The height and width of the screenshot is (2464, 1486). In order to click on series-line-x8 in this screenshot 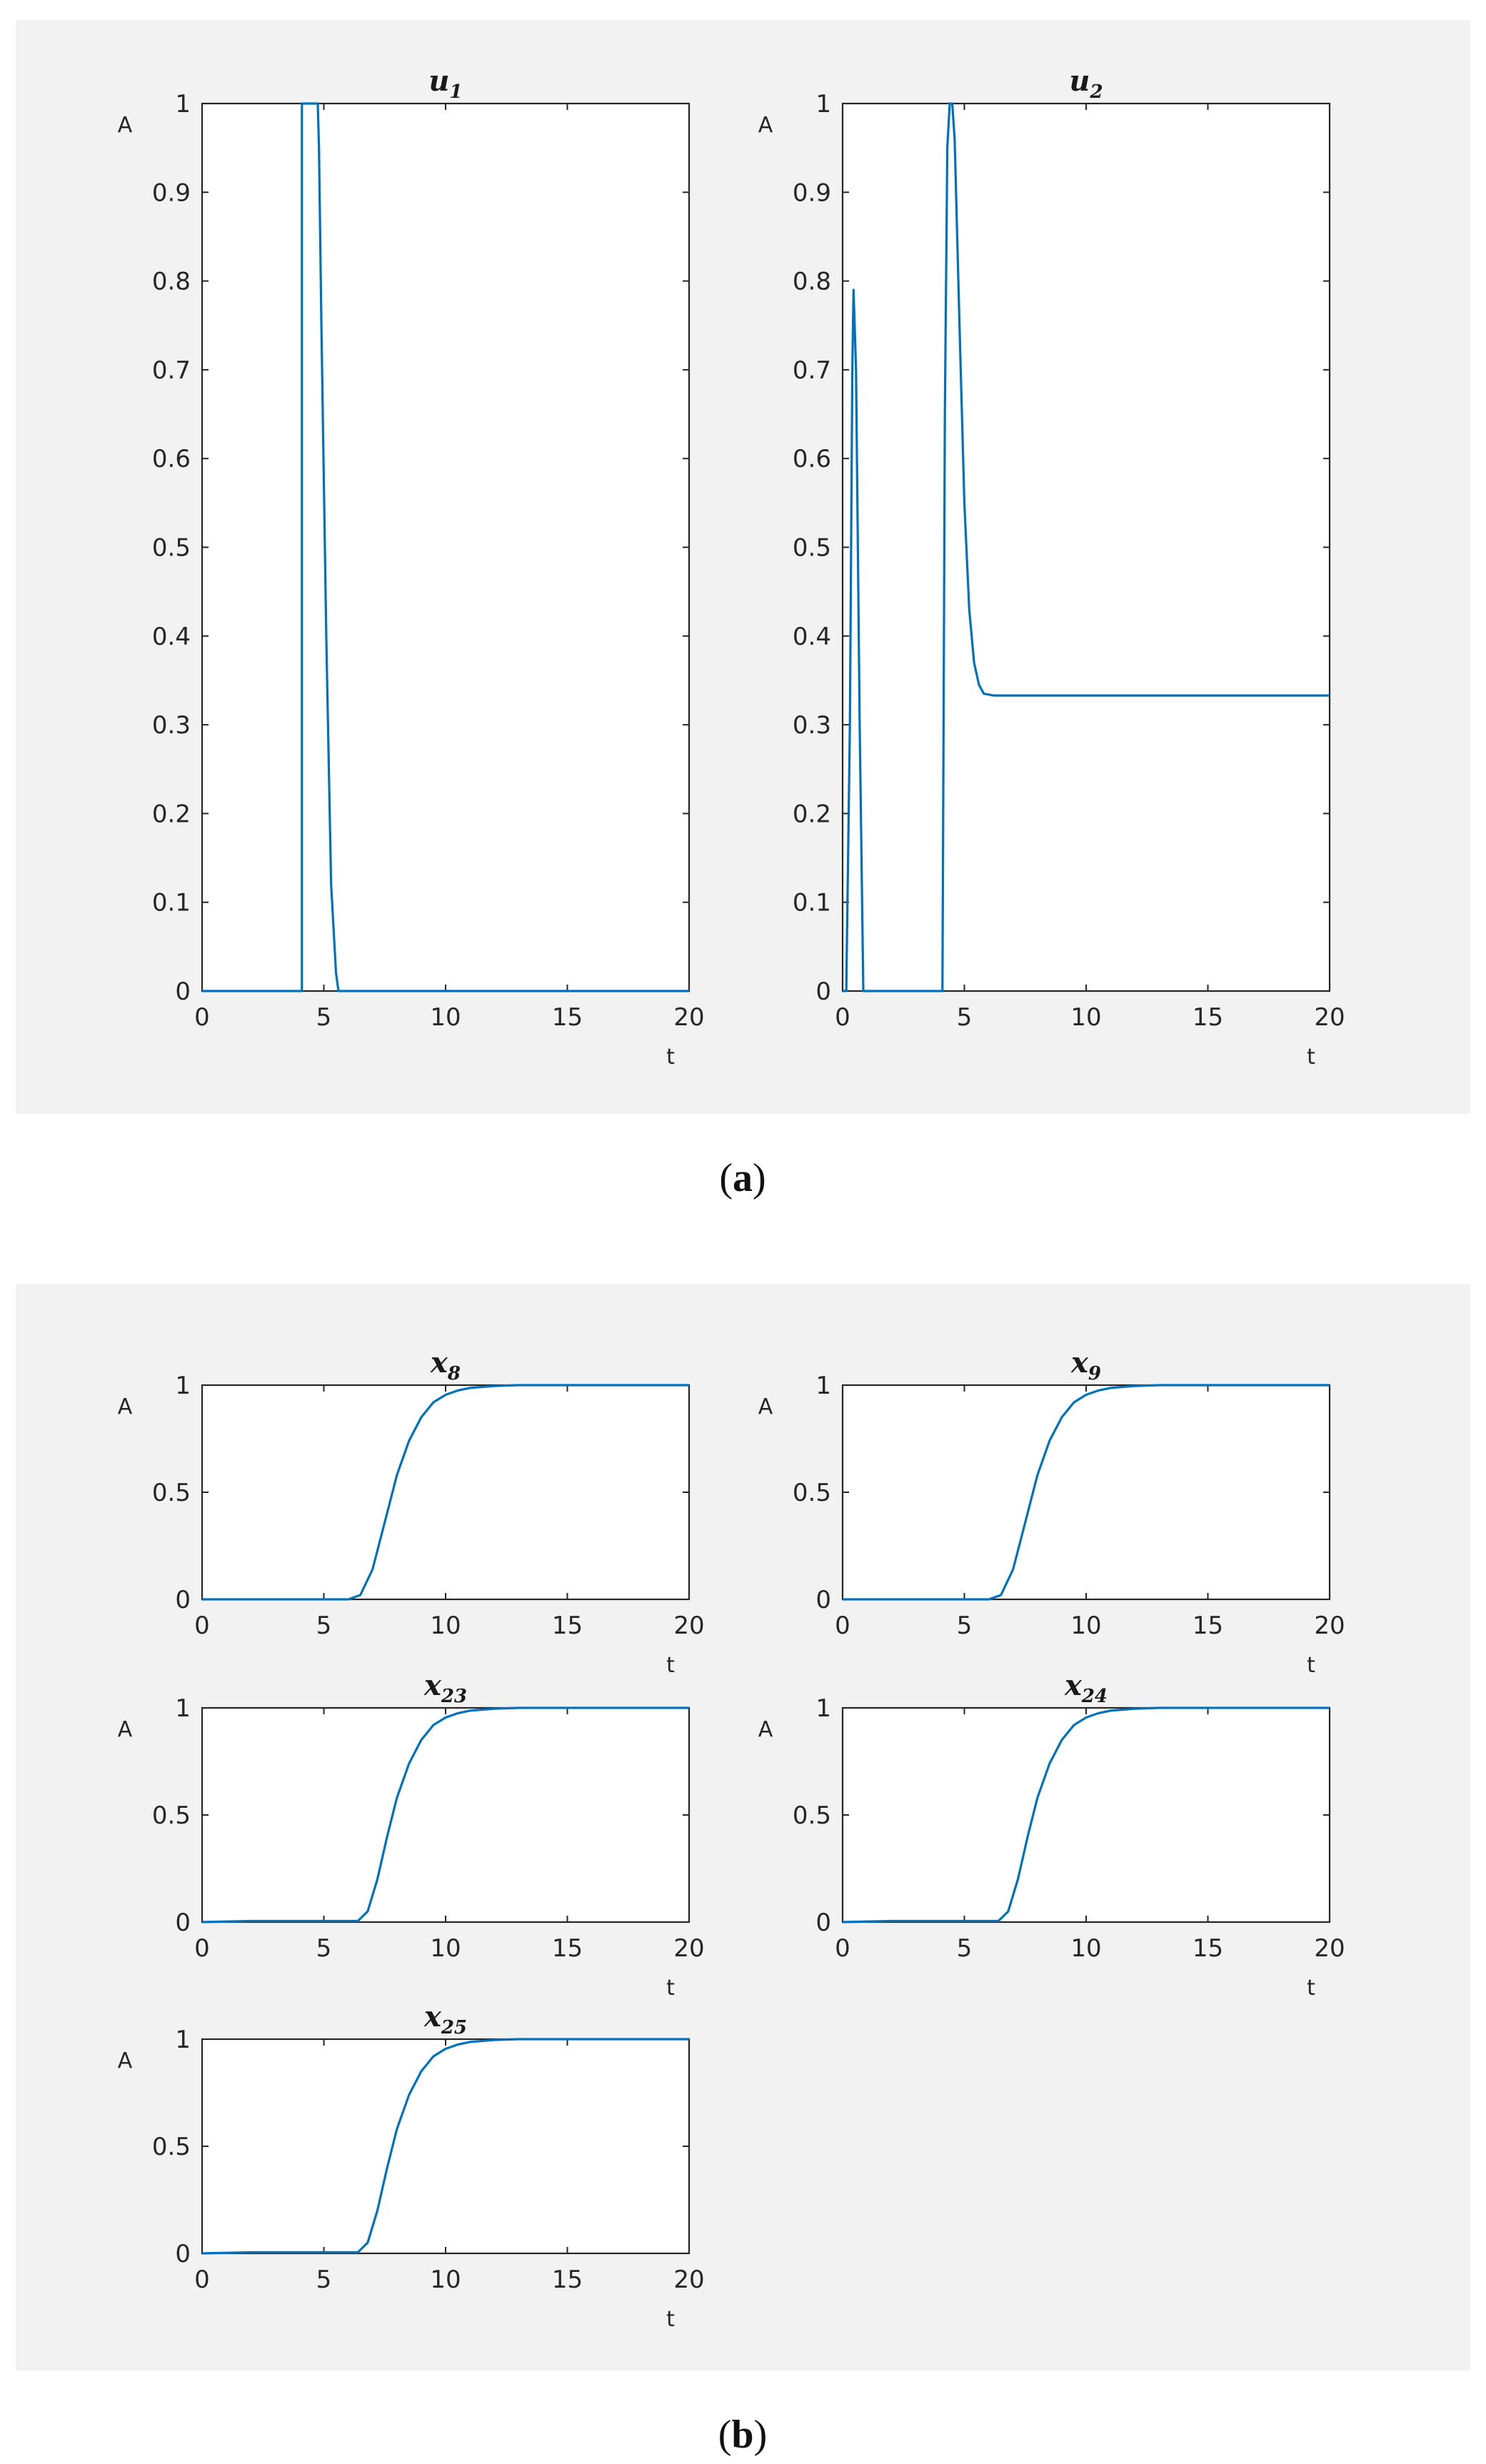, I will do `click(445, 1492)`.